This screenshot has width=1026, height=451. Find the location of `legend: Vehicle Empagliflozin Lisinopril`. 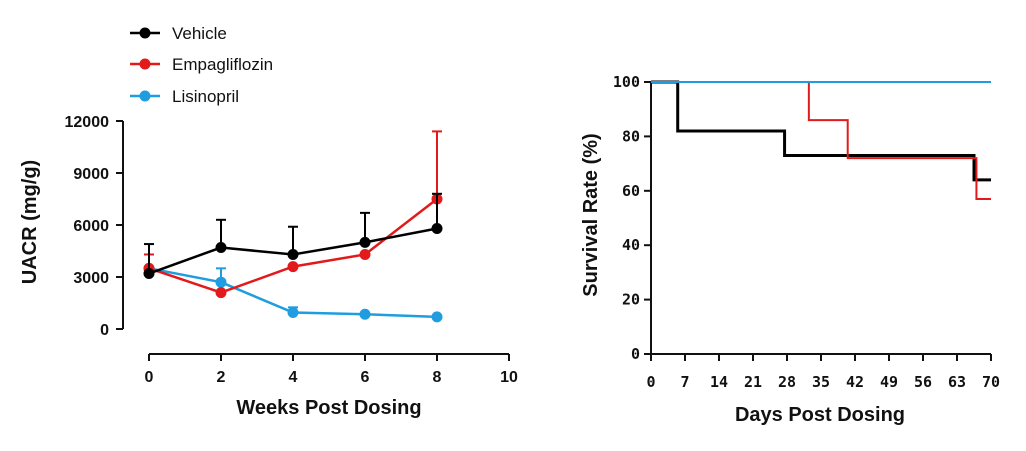

legend: Vehicle Empagliflozin Lisinopril is located at coordinates (201, 65).